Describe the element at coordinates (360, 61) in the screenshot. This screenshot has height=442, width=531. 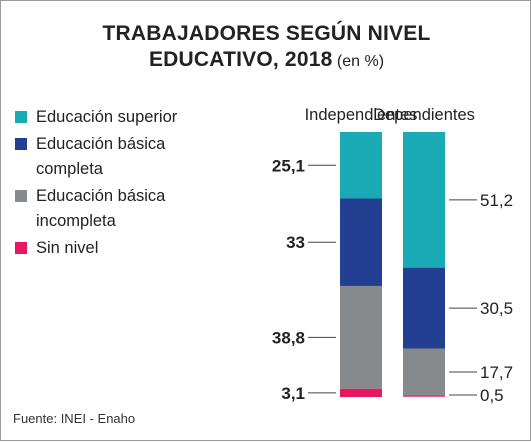
I see `title-unit: (en %)` at that location.